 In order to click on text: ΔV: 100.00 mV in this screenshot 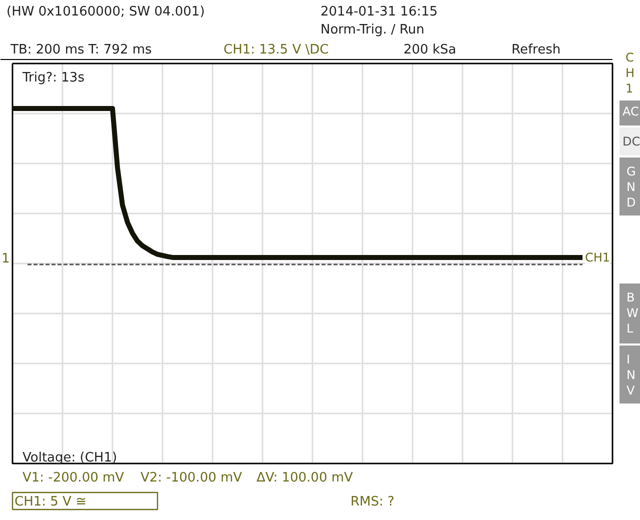, I will do `click(305, 478)`.